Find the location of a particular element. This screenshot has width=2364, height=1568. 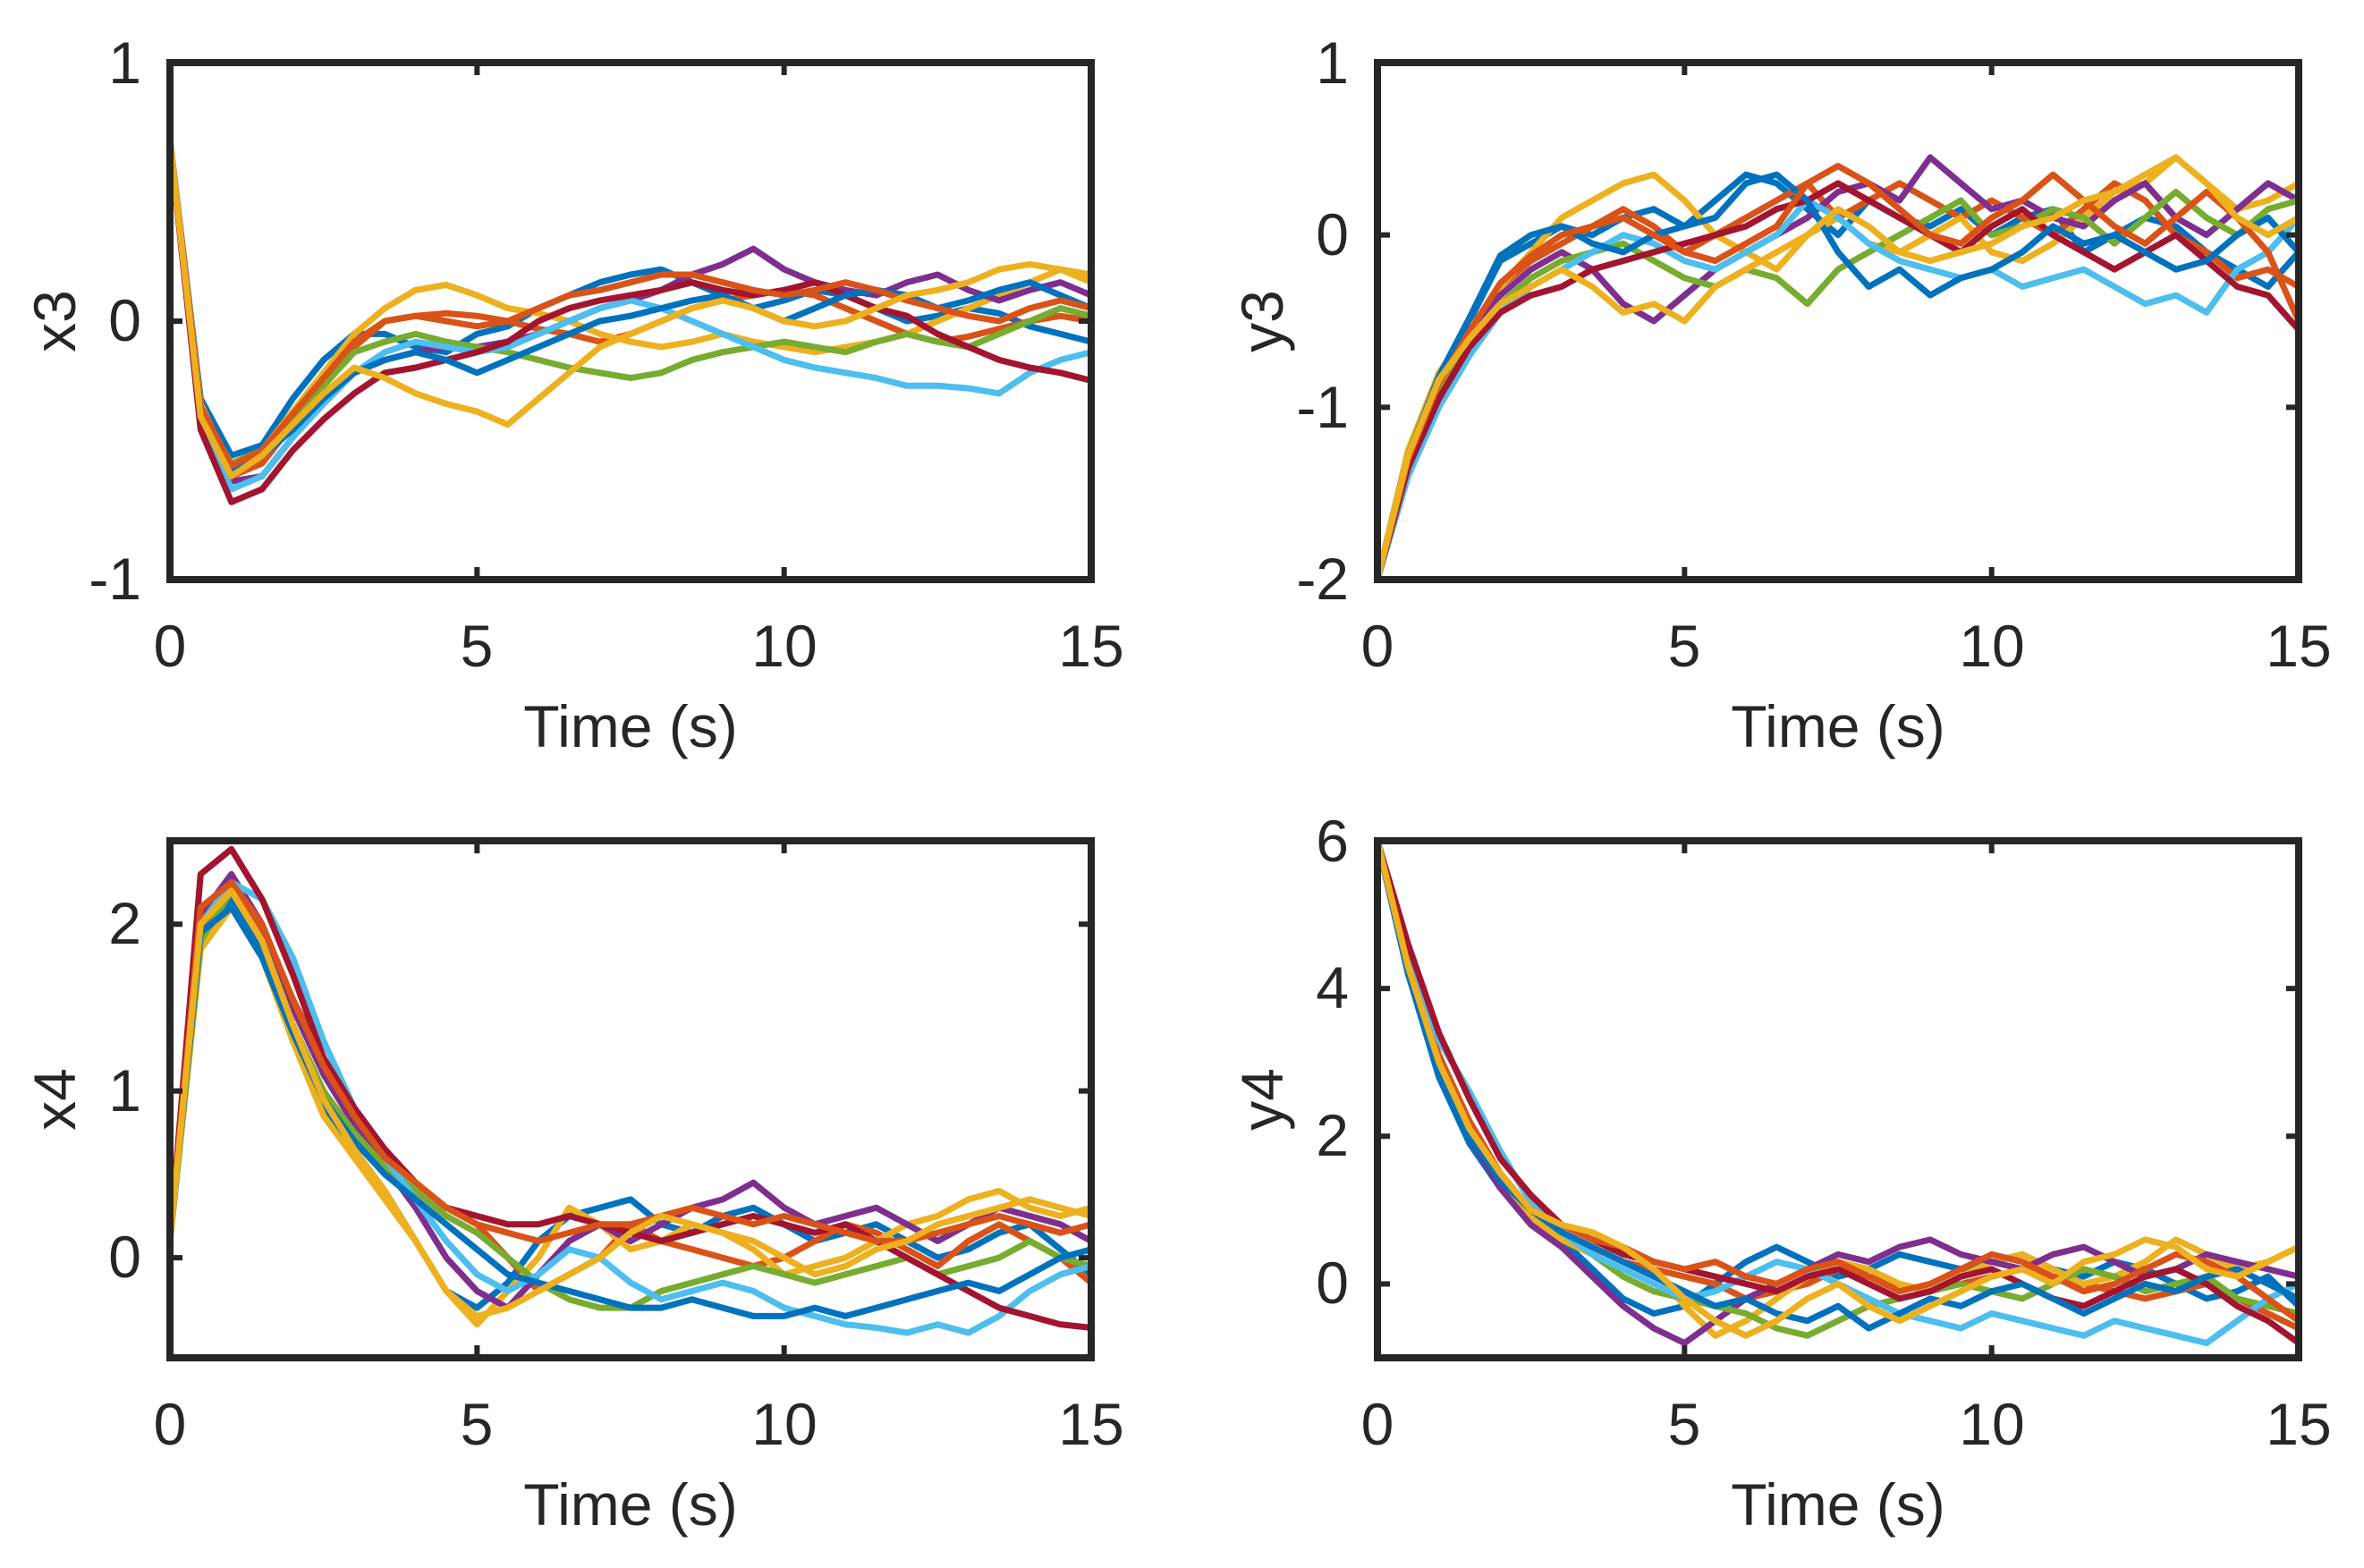

y4-ylabel: y4 is located at coordinates (1262, 1100).